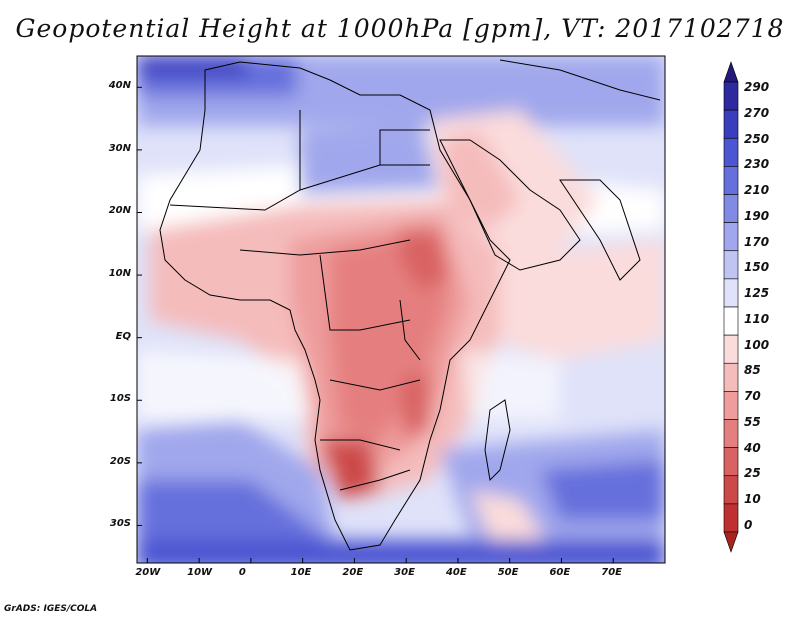  Describe the element at coordinates (123, 336) in the screenshot. I see `lat-tick-label: EQ` at that location.